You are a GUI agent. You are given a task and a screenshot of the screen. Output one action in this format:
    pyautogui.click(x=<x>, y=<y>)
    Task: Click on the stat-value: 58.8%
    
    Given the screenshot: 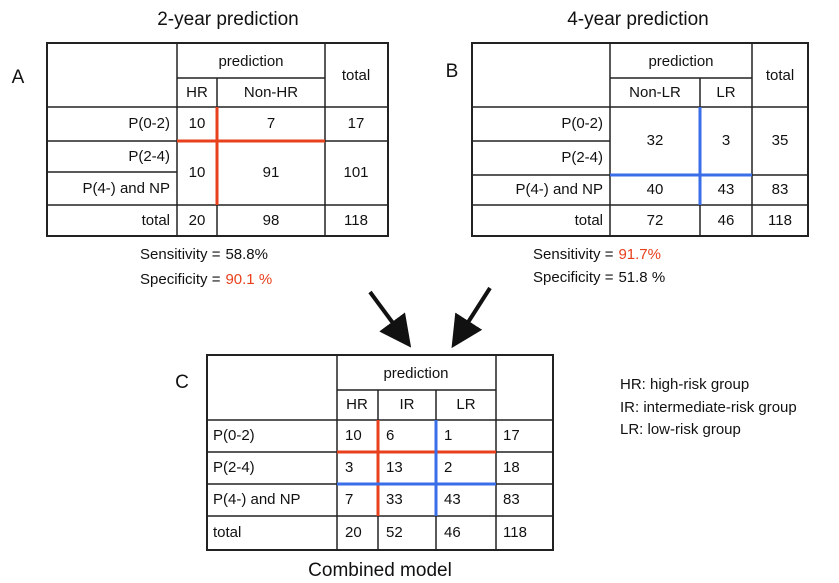 What is the action you would take?
    pyautogui.click(x=246, y=254)
    